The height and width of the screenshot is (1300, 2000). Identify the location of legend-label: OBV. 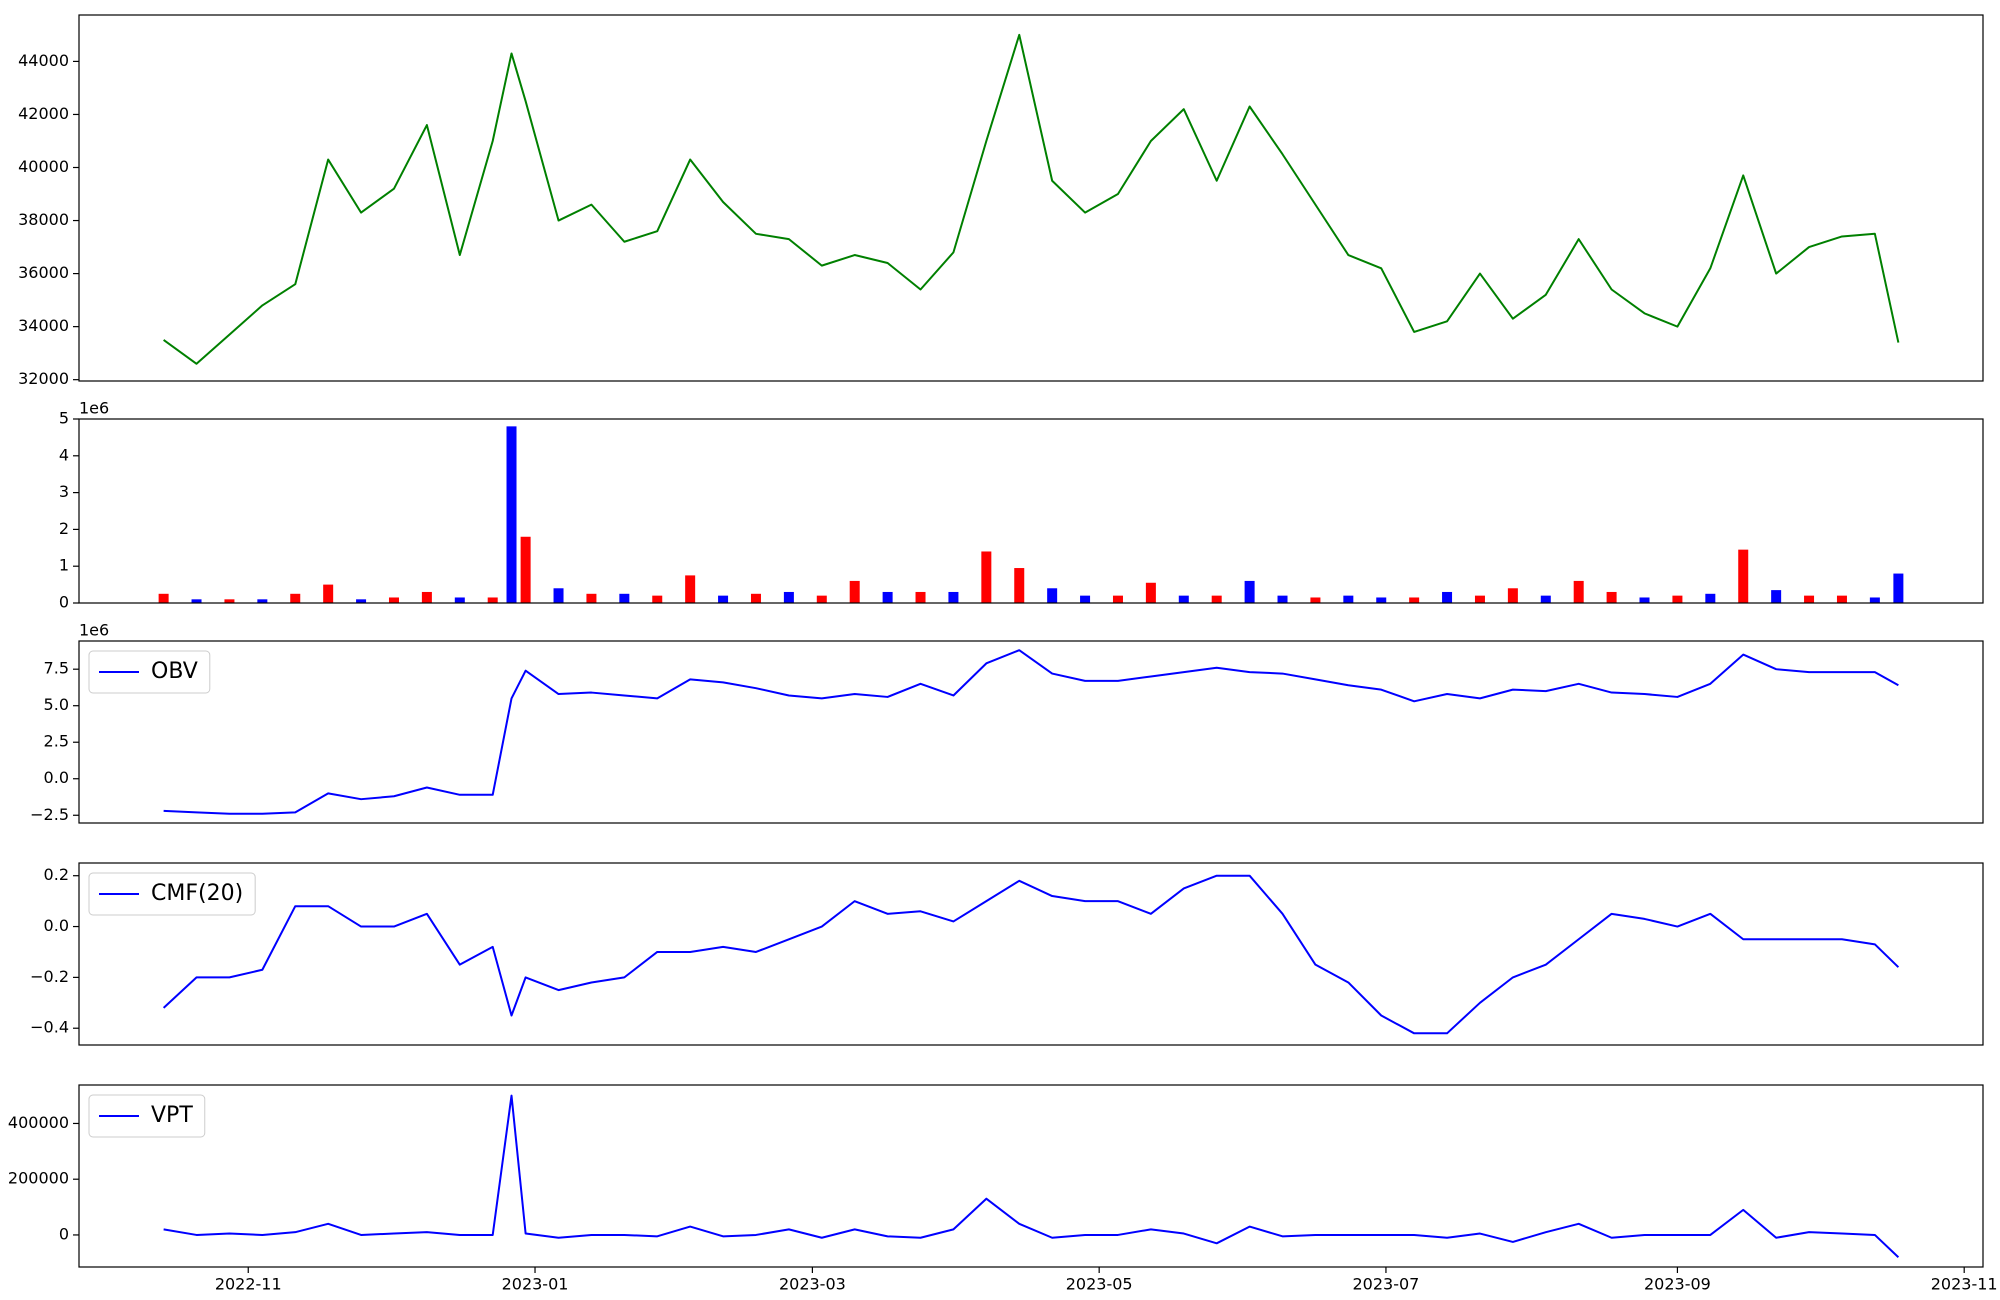
(174, 671).